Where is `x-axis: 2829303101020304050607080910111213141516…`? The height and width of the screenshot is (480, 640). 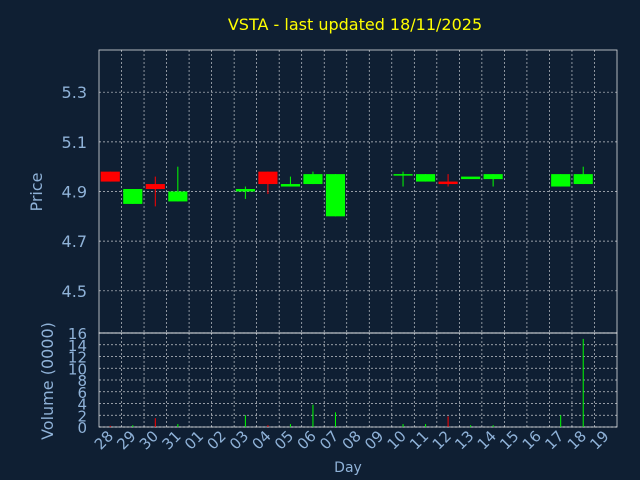 x-axis: 2829303101020304050607080910111213141516… is located at coordinates (352, 440).